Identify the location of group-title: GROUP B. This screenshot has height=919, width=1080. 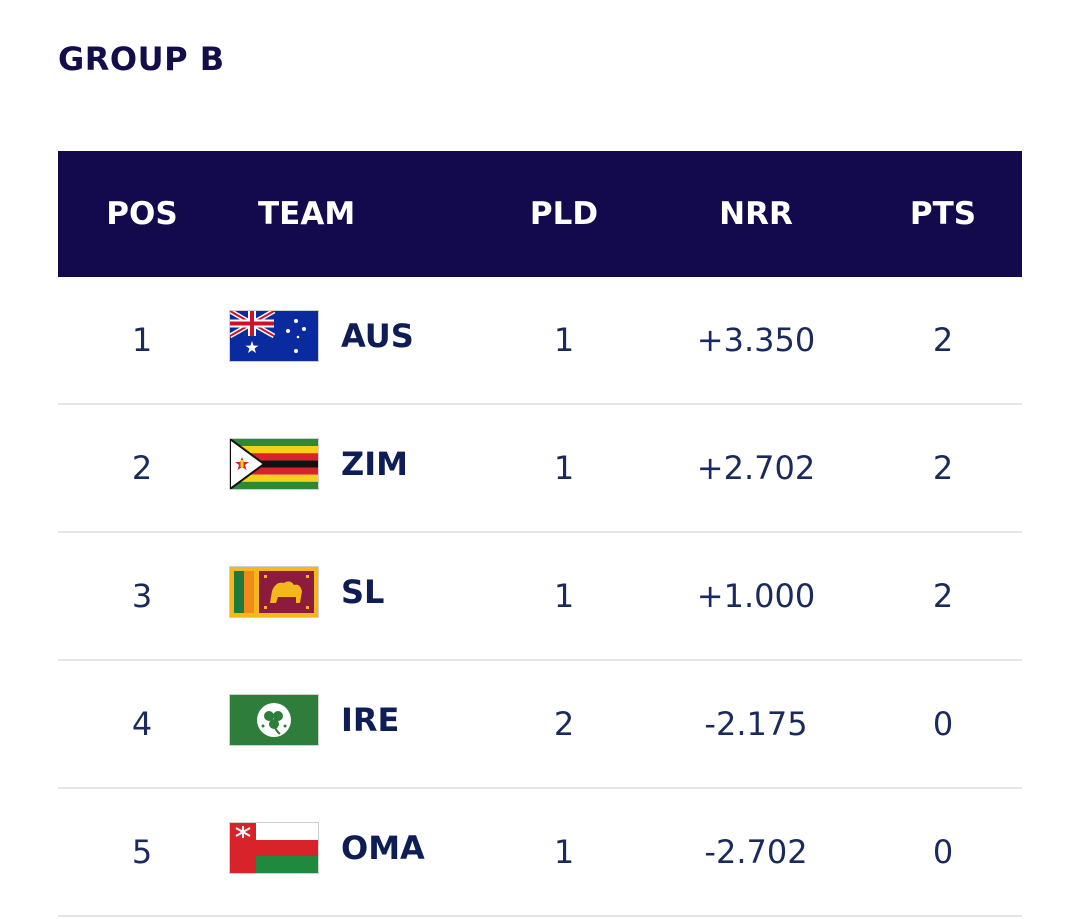
(141, 59).